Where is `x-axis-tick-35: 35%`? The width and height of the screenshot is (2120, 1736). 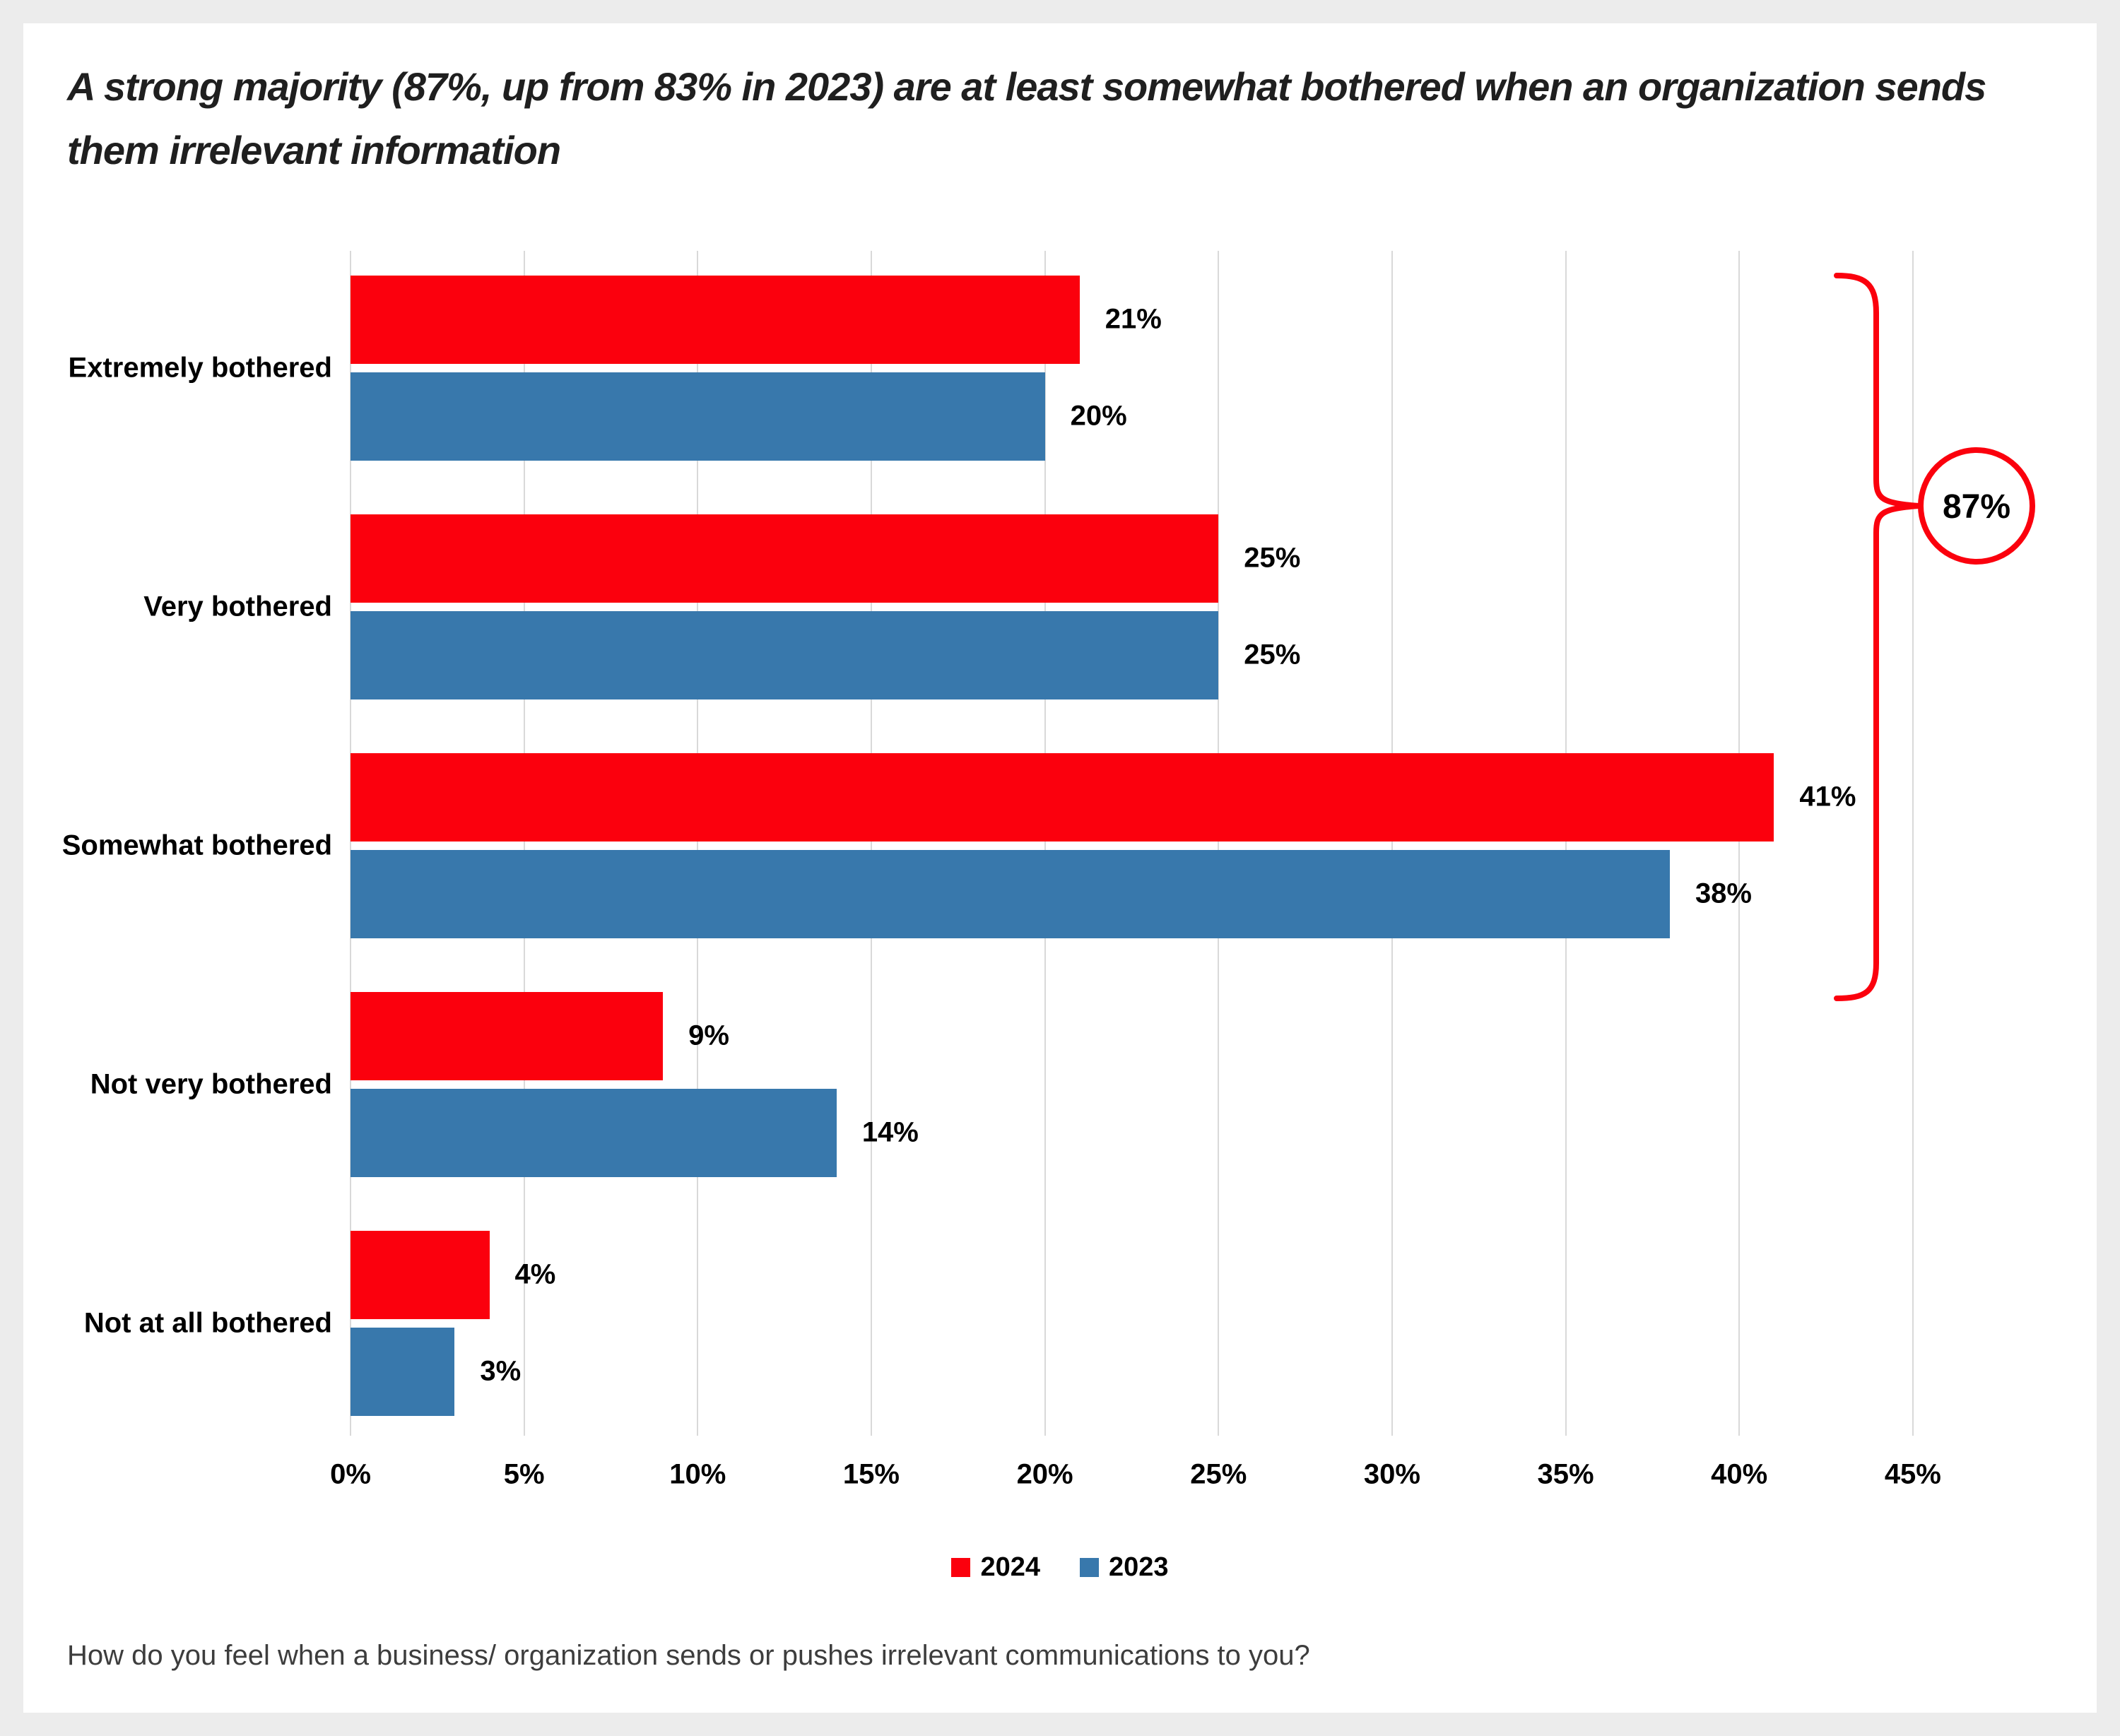 x-axis-tick-35: 35% is located at coordinates (1565, 1474).